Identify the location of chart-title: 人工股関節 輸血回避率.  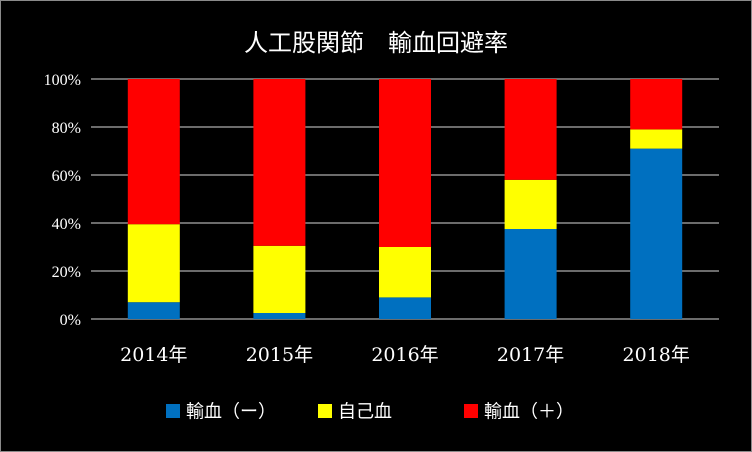
(376, 43).